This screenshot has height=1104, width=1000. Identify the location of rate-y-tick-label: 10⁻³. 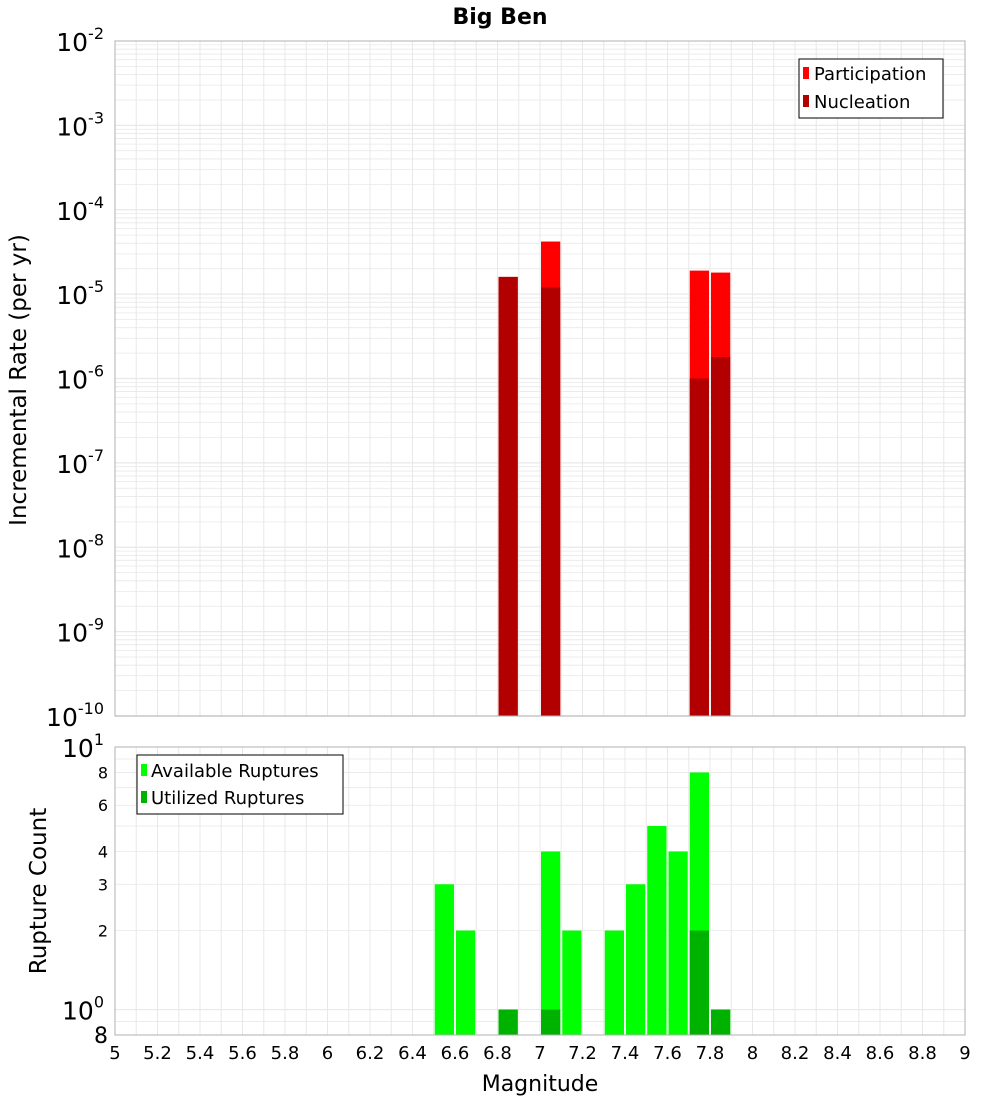
(80, 124).